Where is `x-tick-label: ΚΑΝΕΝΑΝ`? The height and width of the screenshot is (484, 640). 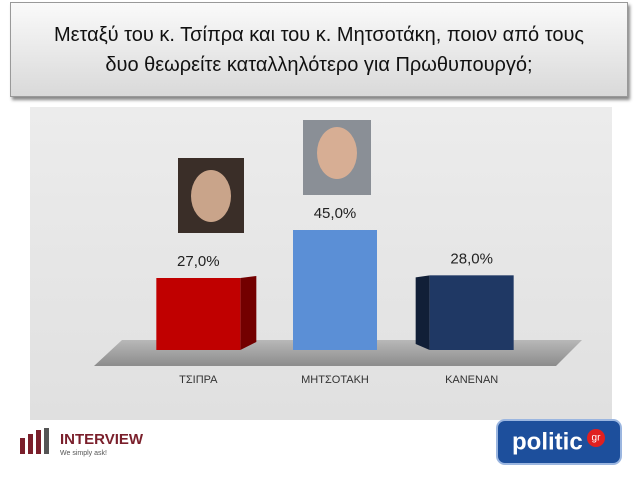
x-tick-label: ΚΑΝΕΝΑΝ is located at coordinates (471, 380).